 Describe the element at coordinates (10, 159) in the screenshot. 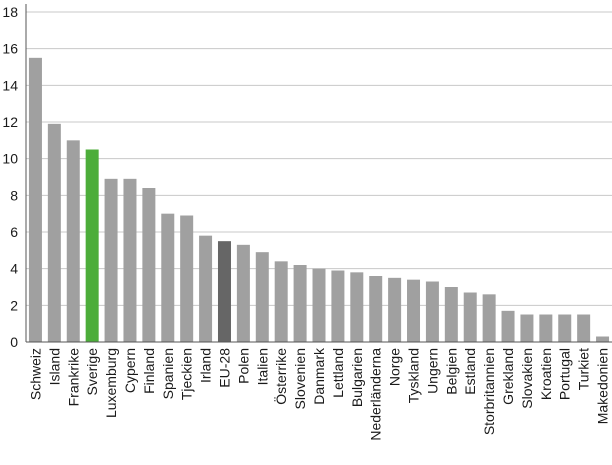

I see `y-tick-label: 10` at that location.